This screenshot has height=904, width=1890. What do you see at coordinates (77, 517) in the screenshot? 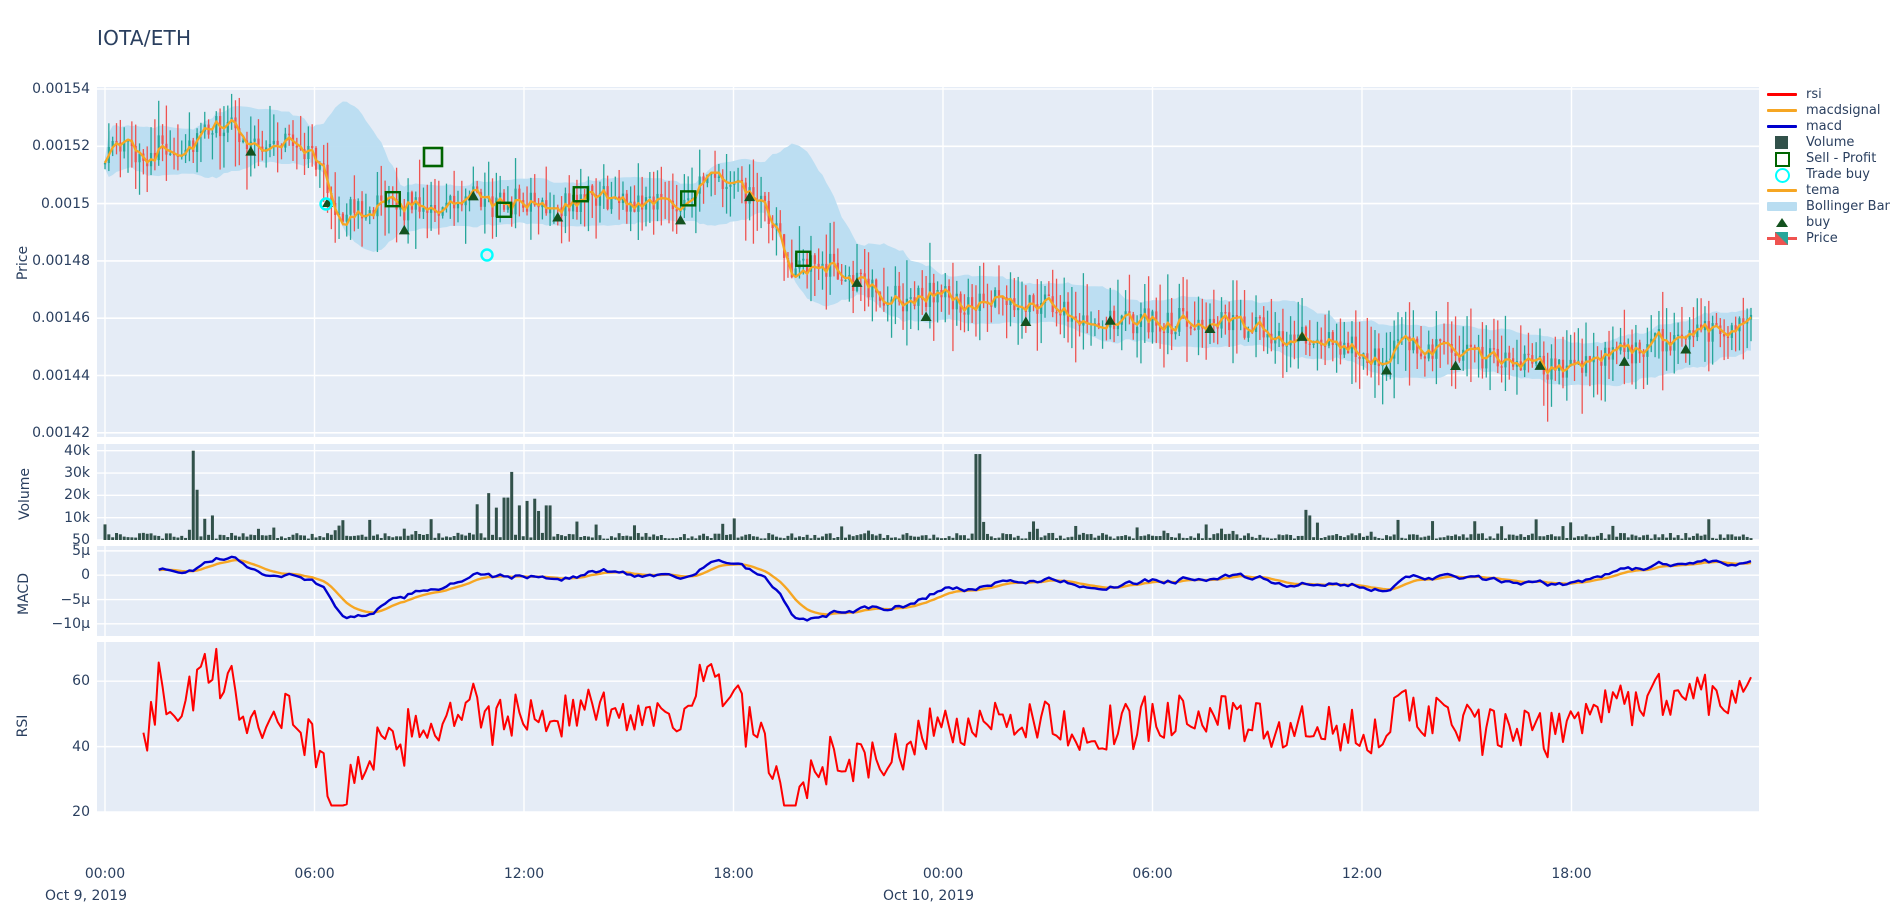
I see `volume-ytick-3: 10k` at bounding box center [77, 517].